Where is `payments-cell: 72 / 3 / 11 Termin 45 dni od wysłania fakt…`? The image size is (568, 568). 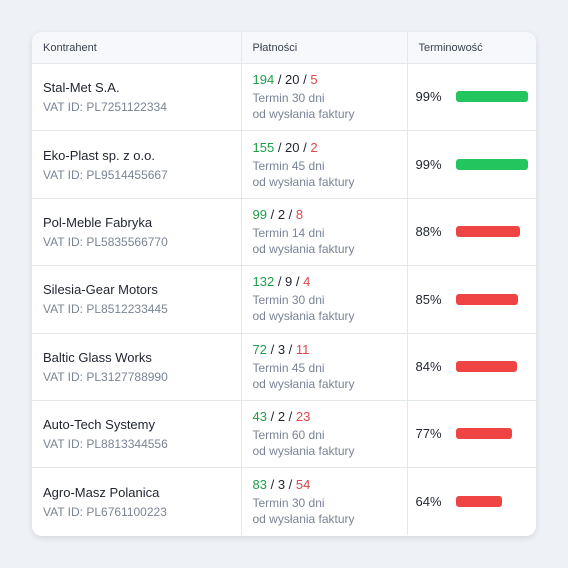
payments-cell: 72 / 3 / 11 Termin 45 dni od wysłania fakt… is located at coordinates (323, 367).